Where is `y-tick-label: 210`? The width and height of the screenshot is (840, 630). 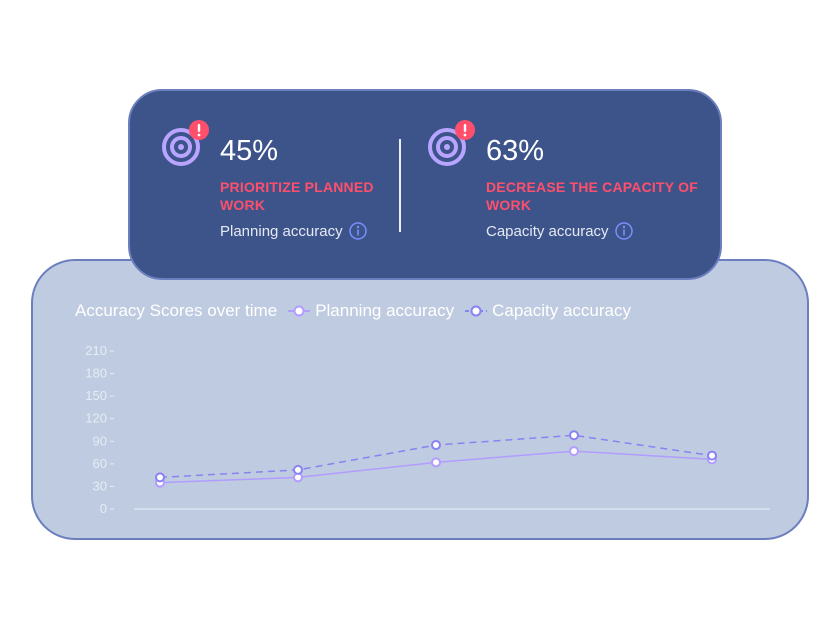 y-tick-label: 210 is located at coordinates (96, 350).